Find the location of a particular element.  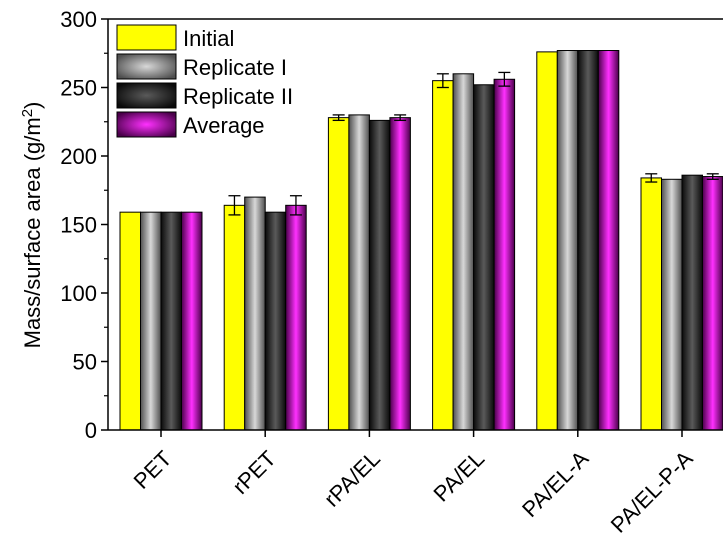

bar-pa-el-average is located at coordinates (504, 254).